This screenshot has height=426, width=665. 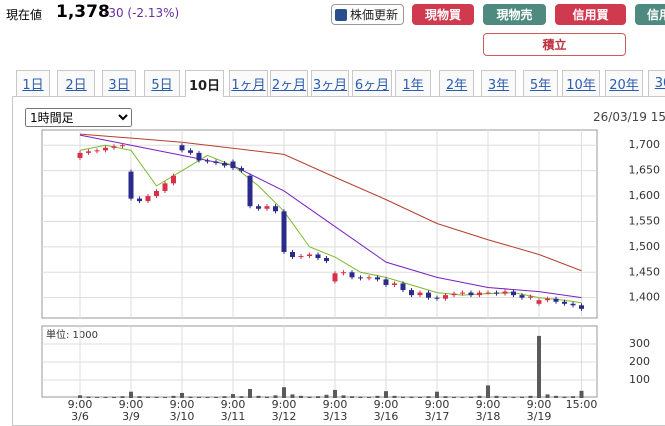 I want to click on period-tab: 2日, so click(x=76, y=83).